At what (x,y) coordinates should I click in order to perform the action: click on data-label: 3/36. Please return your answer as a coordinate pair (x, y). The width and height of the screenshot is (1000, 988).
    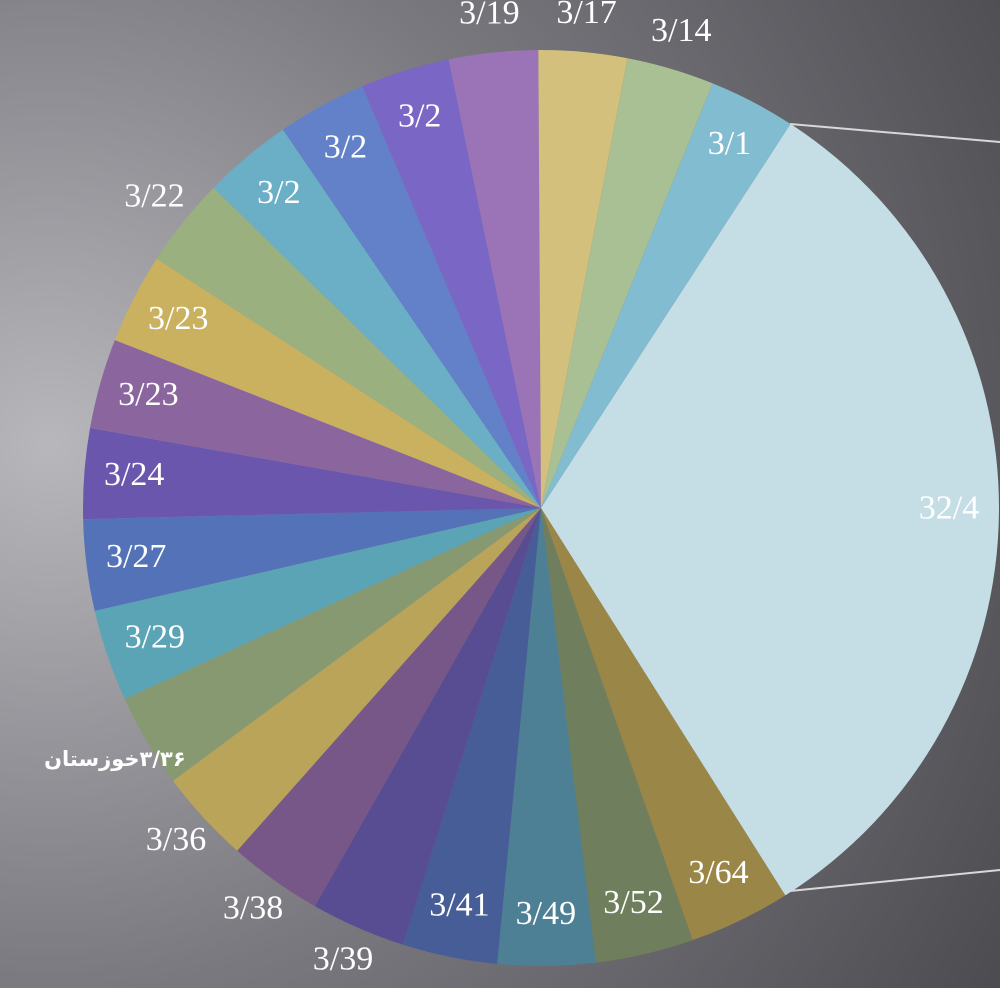
    Looking at the image, I should click on (176, 839).